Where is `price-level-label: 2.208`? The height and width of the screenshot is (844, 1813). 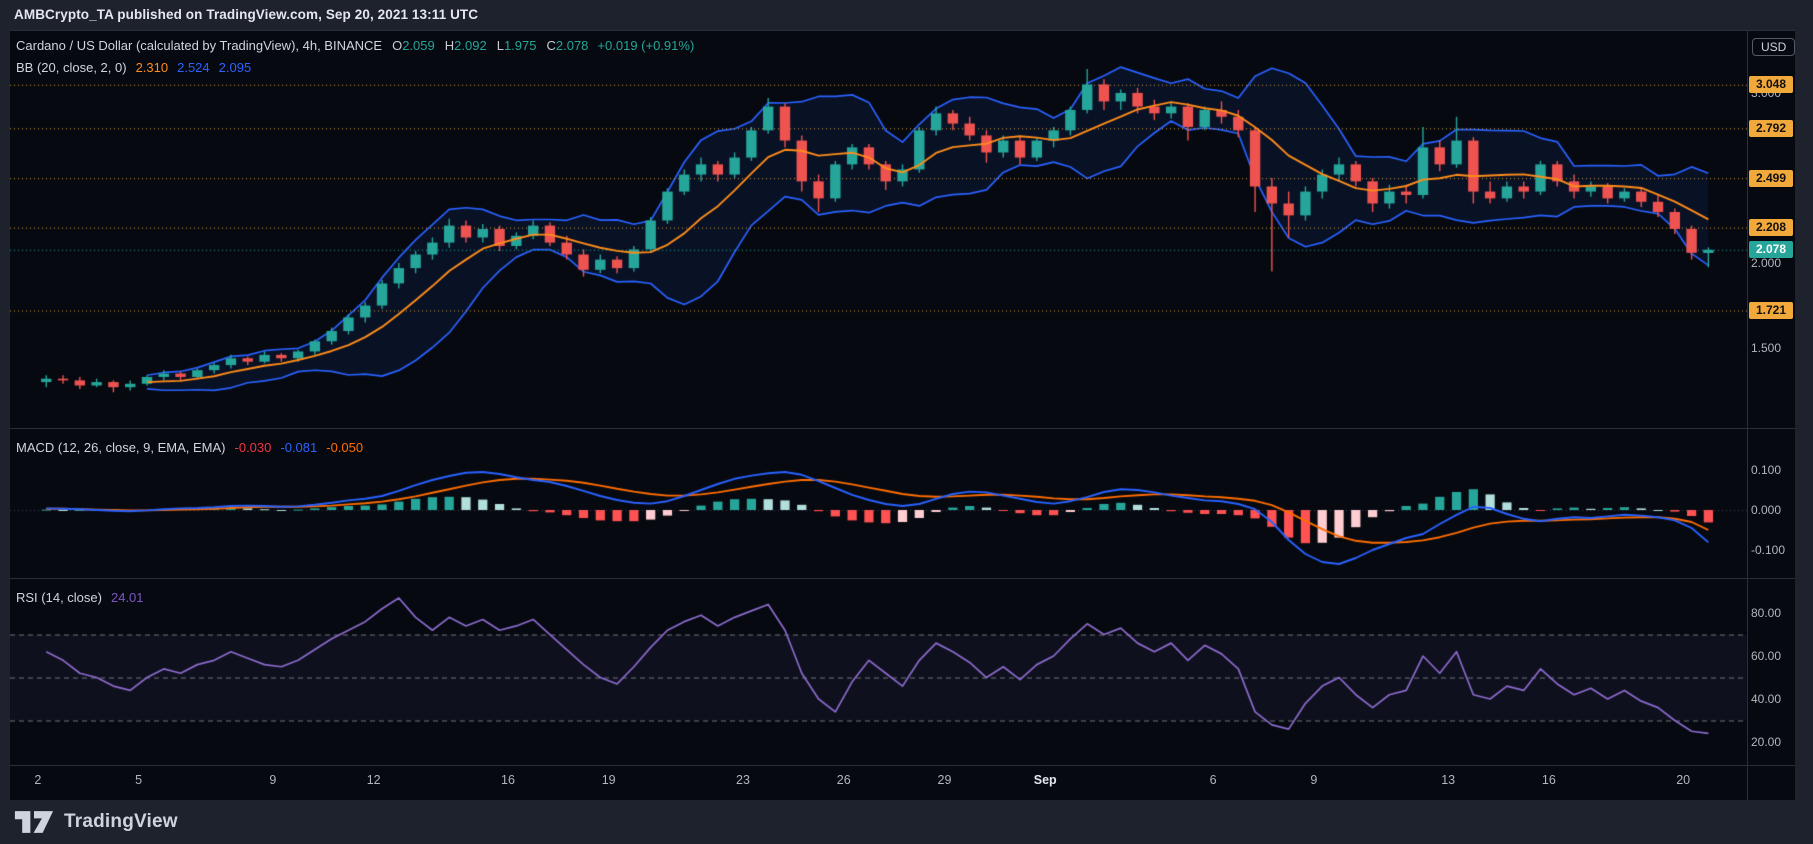 price-level-label: 2.208 is located at coordinates (1771, 228).